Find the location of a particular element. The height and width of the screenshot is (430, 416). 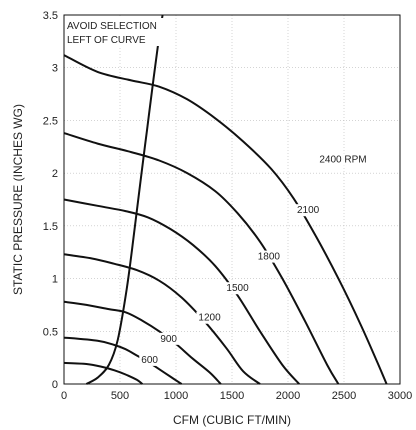

y-tick-label: 1.5 is located at coordinates (50, 227).